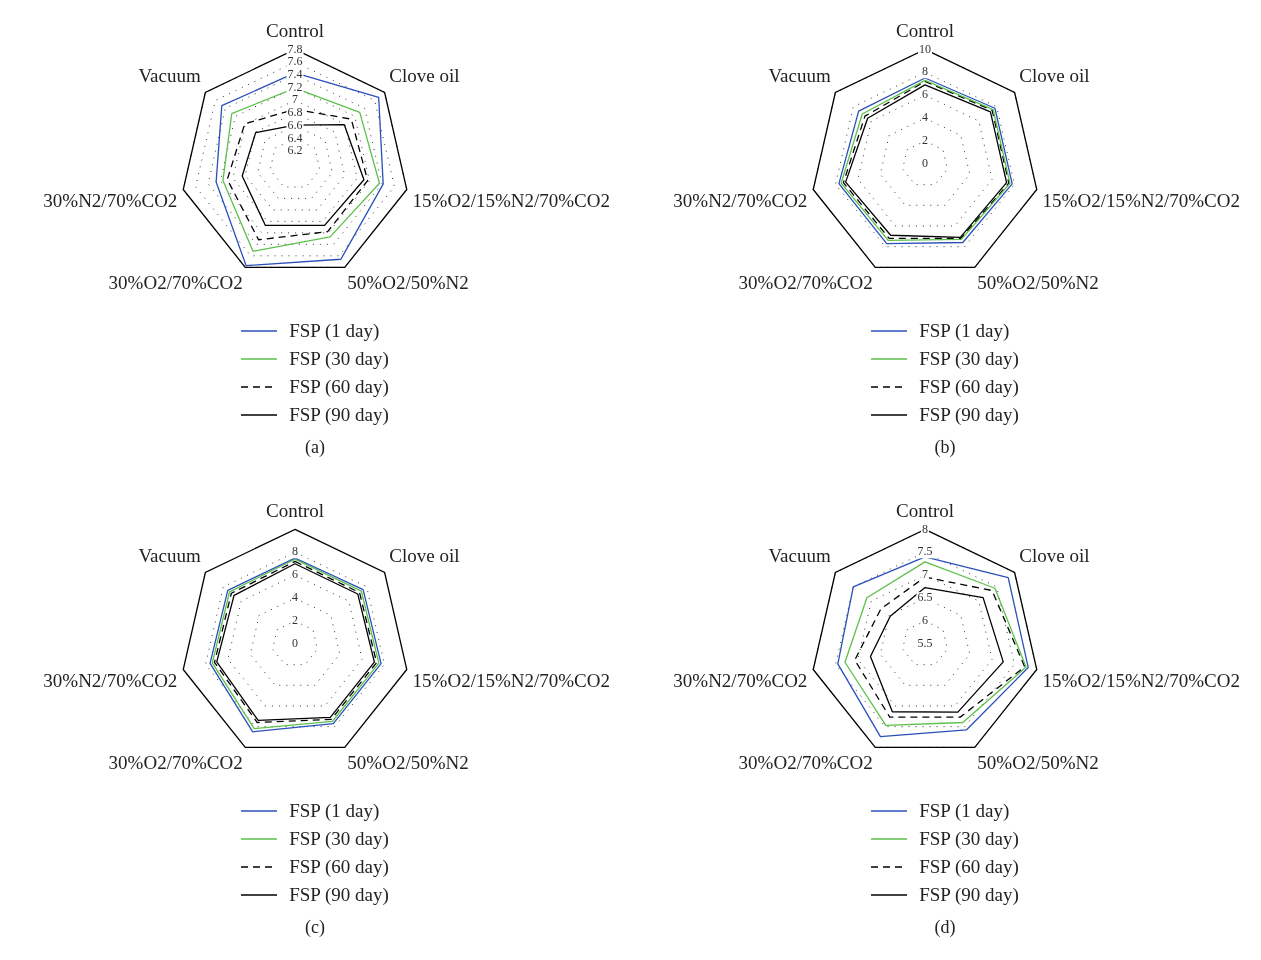 The width and height of the screenshot is (1261, 960). What do you see at coordinates (945, 927) in the screenshot?
I see `text: (d)` at bounding box center [945, 927].